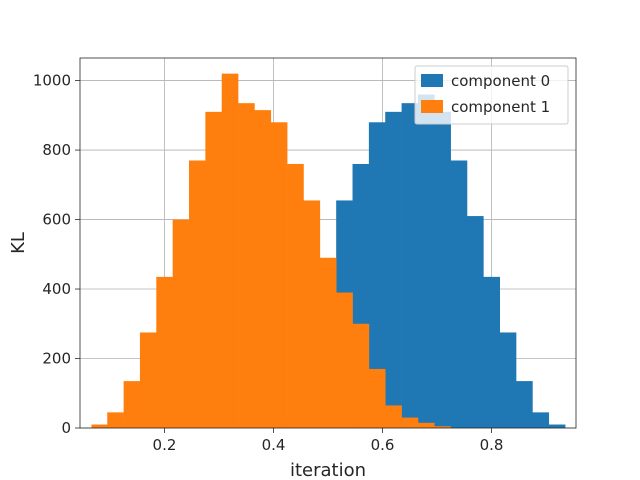 The width and height of the screenshot is (640, 480). Describe the element at coordinates (66, 428) in the screenshot. I see `y-tick-label: 0` at that location.